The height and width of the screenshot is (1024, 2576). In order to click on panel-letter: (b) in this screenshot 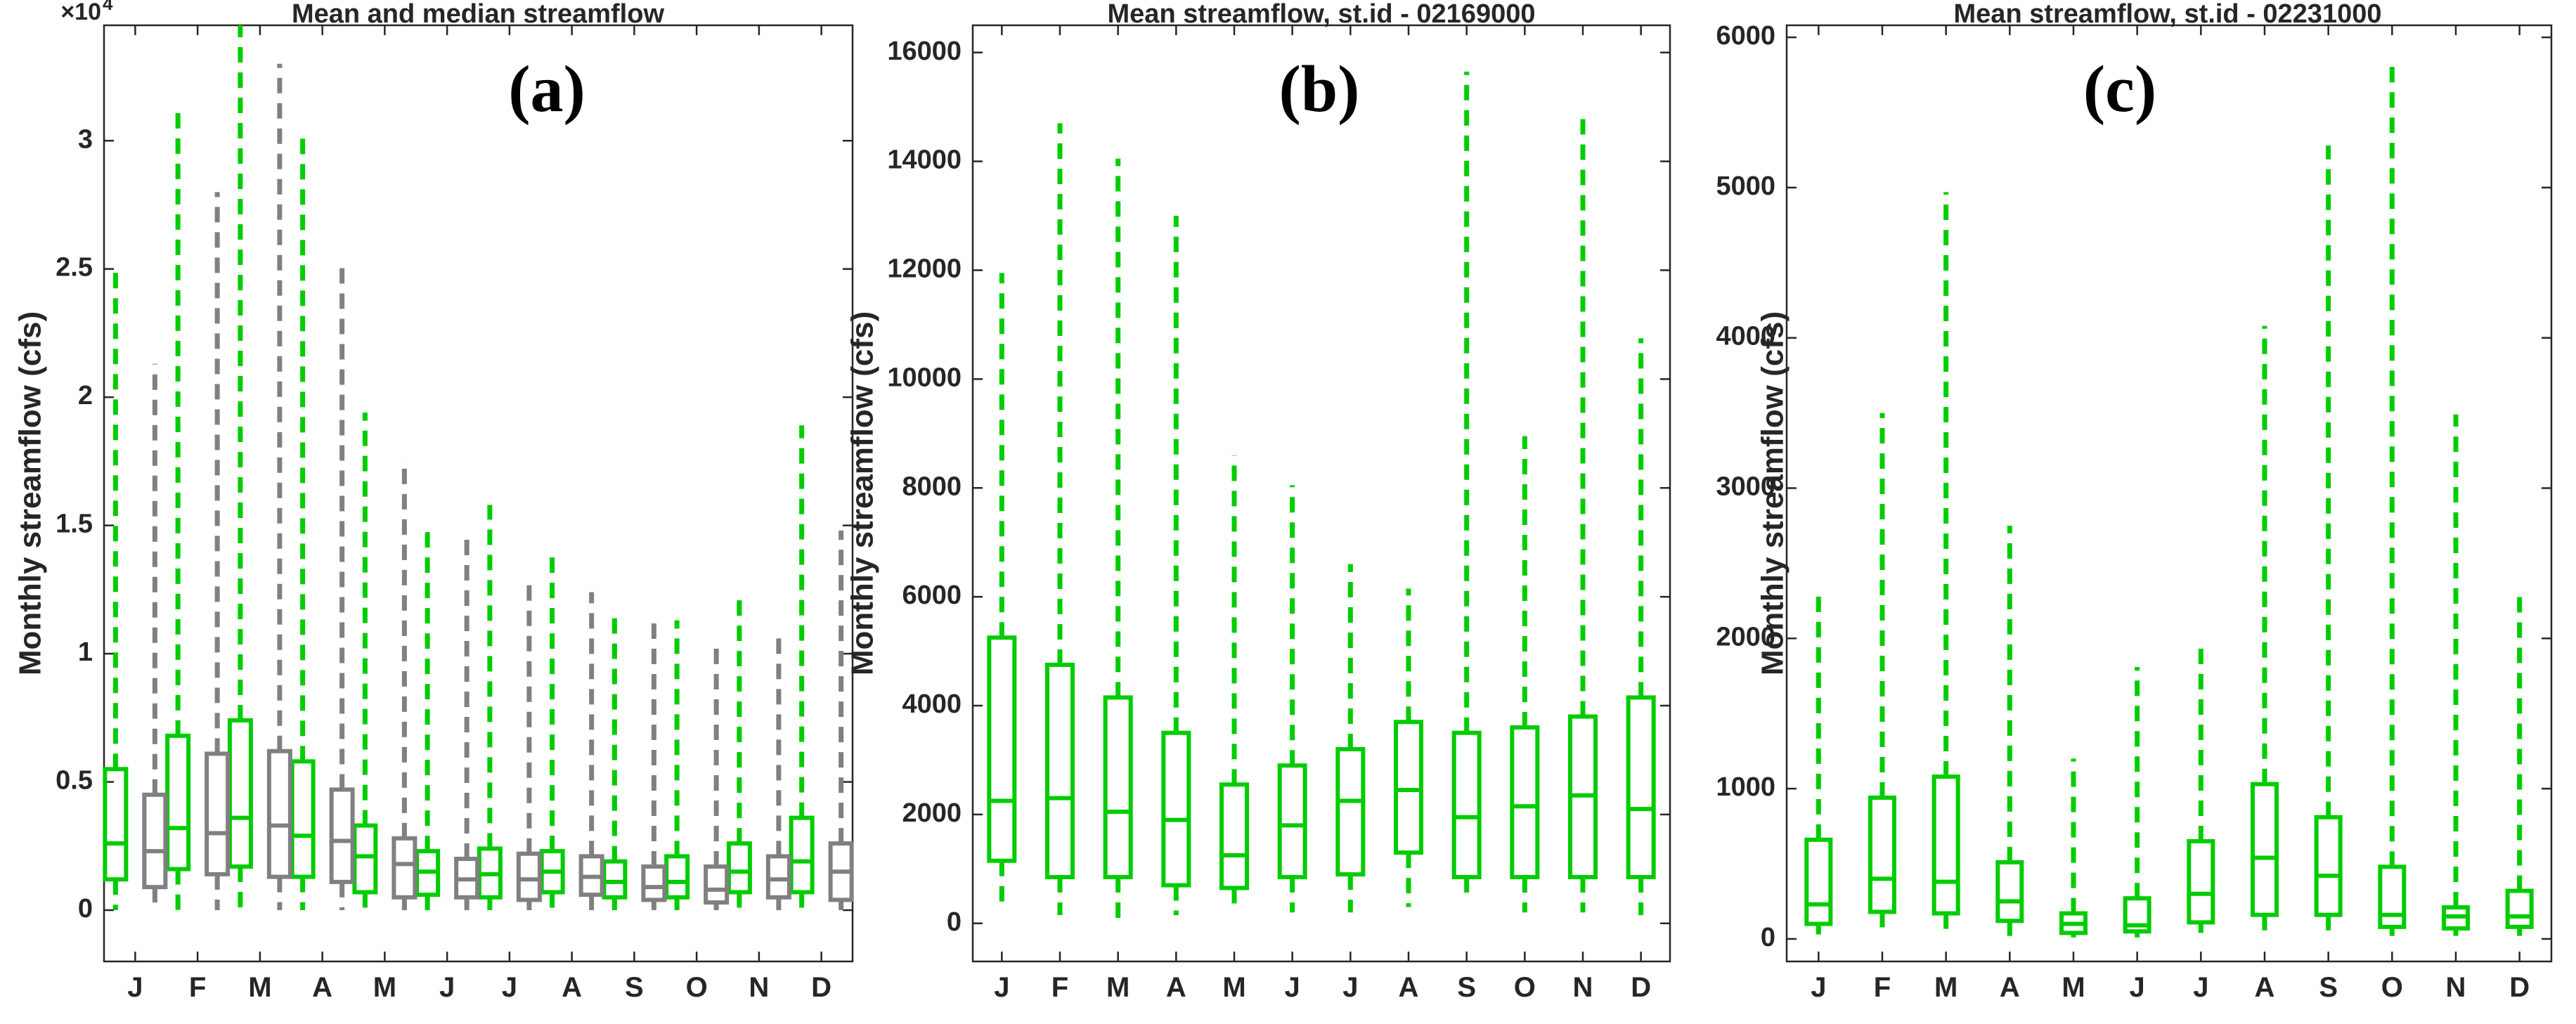, I will do `click(1319, 89)`.